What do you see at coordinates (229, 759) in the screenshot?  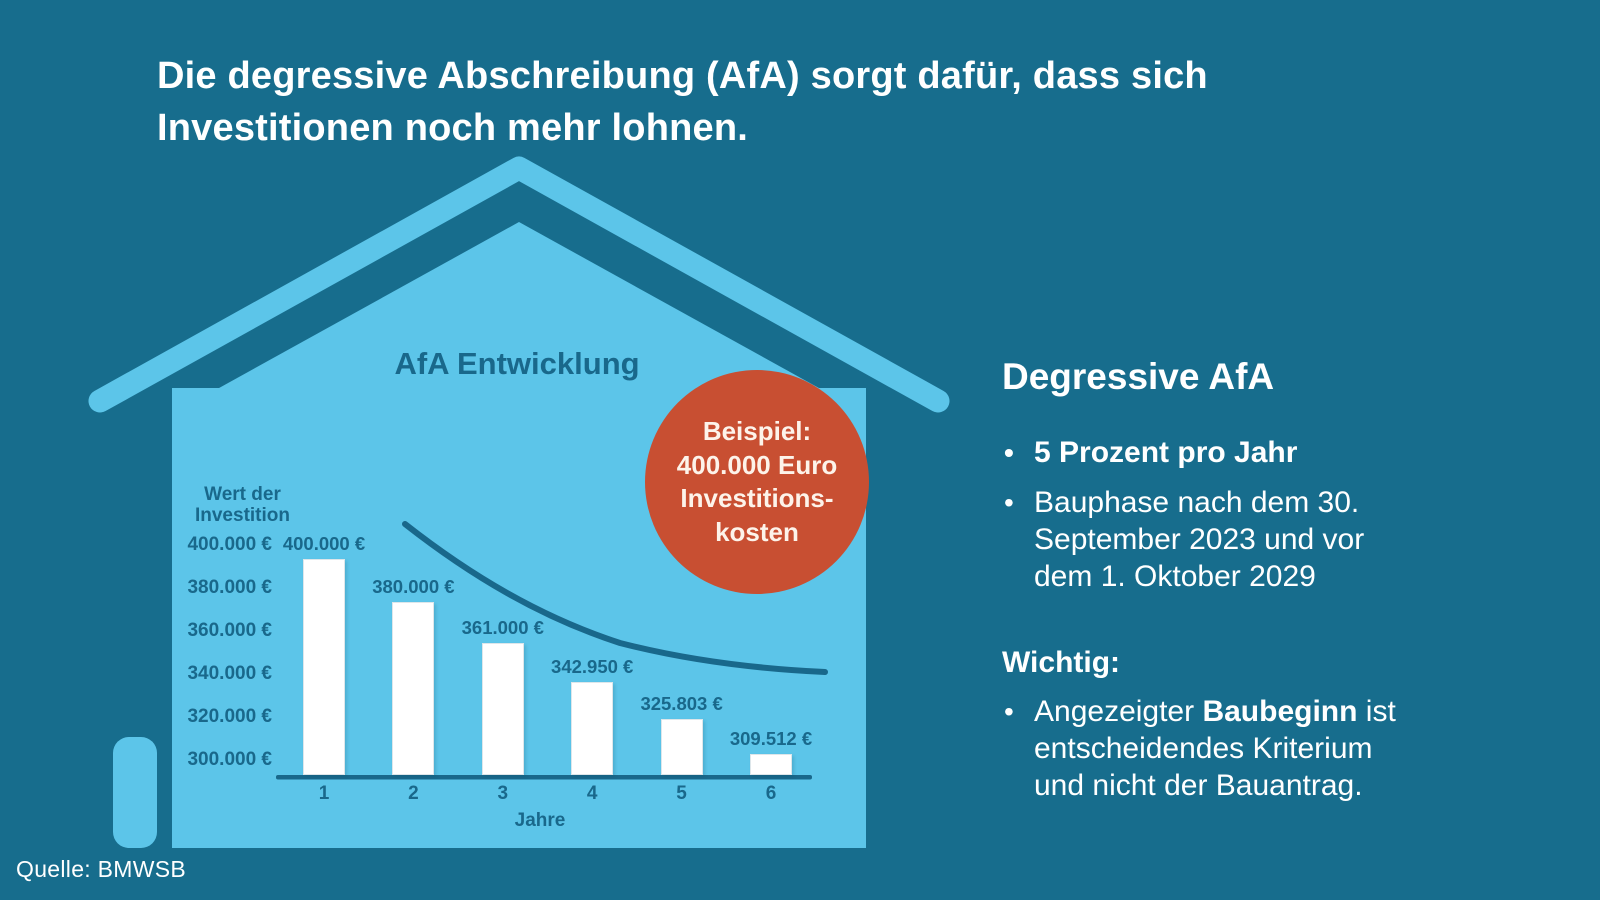 I see `y-tick-label: 300.000 €` at bounding box center [229, 759].